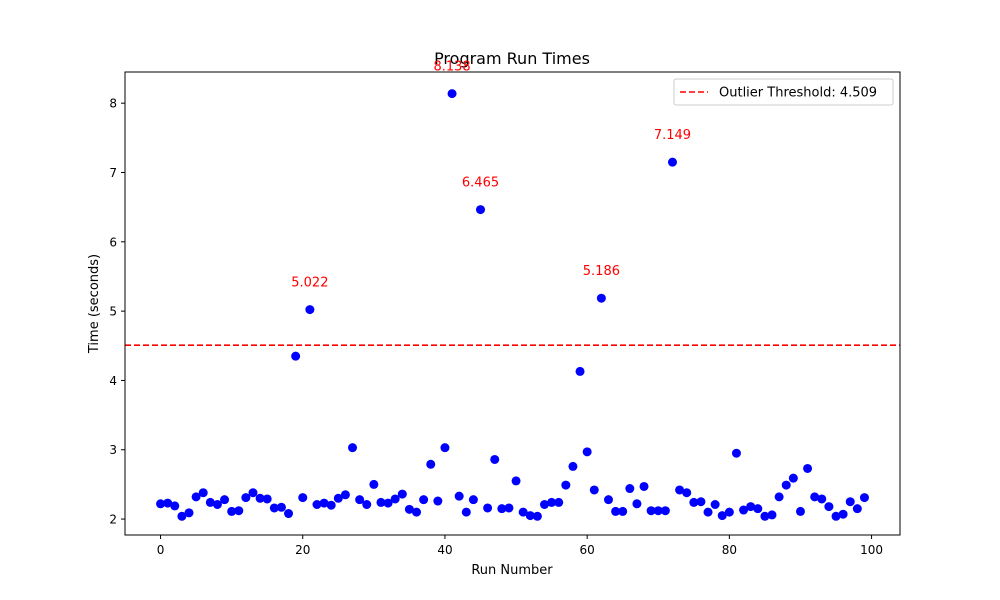 The width and height of the screenshot is (1000, 600). I want to click on legend-threshold-label: Outlier Threshold: 4.509, so click(798, 93).